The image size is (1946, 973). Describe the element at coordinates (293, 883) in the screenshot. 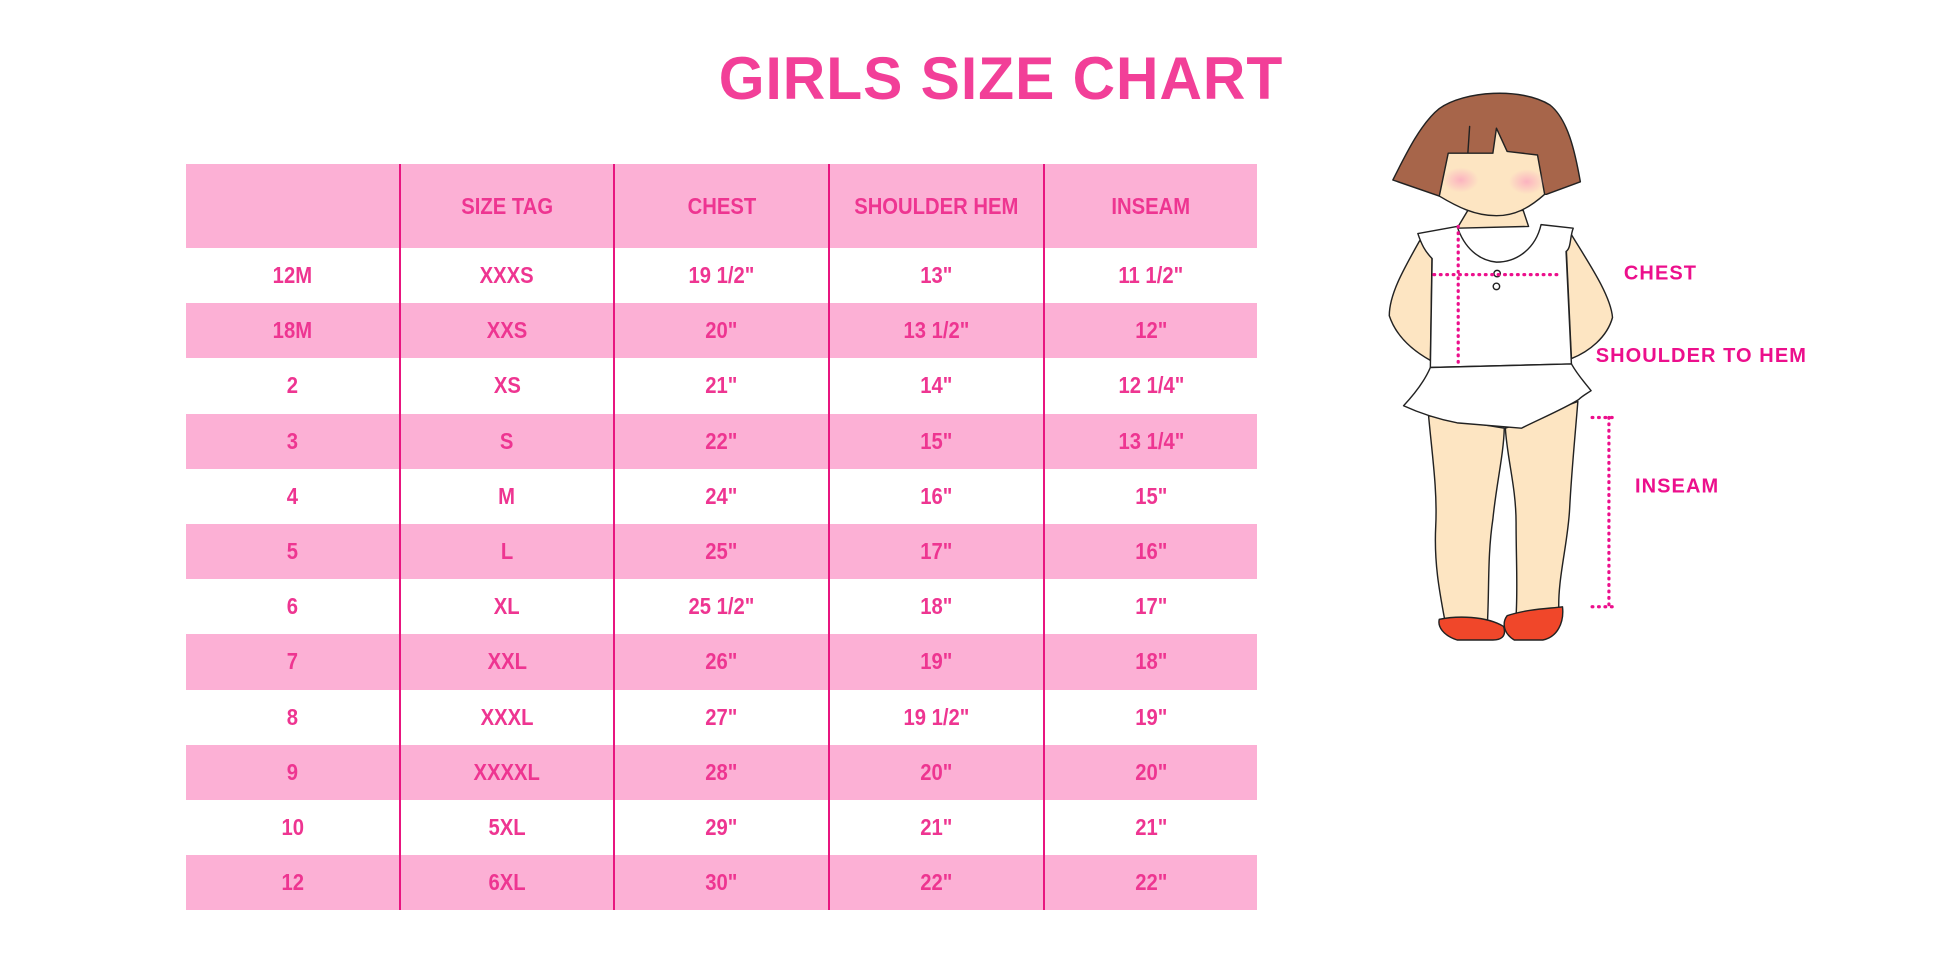

I see `cell-age: 12` at that location.